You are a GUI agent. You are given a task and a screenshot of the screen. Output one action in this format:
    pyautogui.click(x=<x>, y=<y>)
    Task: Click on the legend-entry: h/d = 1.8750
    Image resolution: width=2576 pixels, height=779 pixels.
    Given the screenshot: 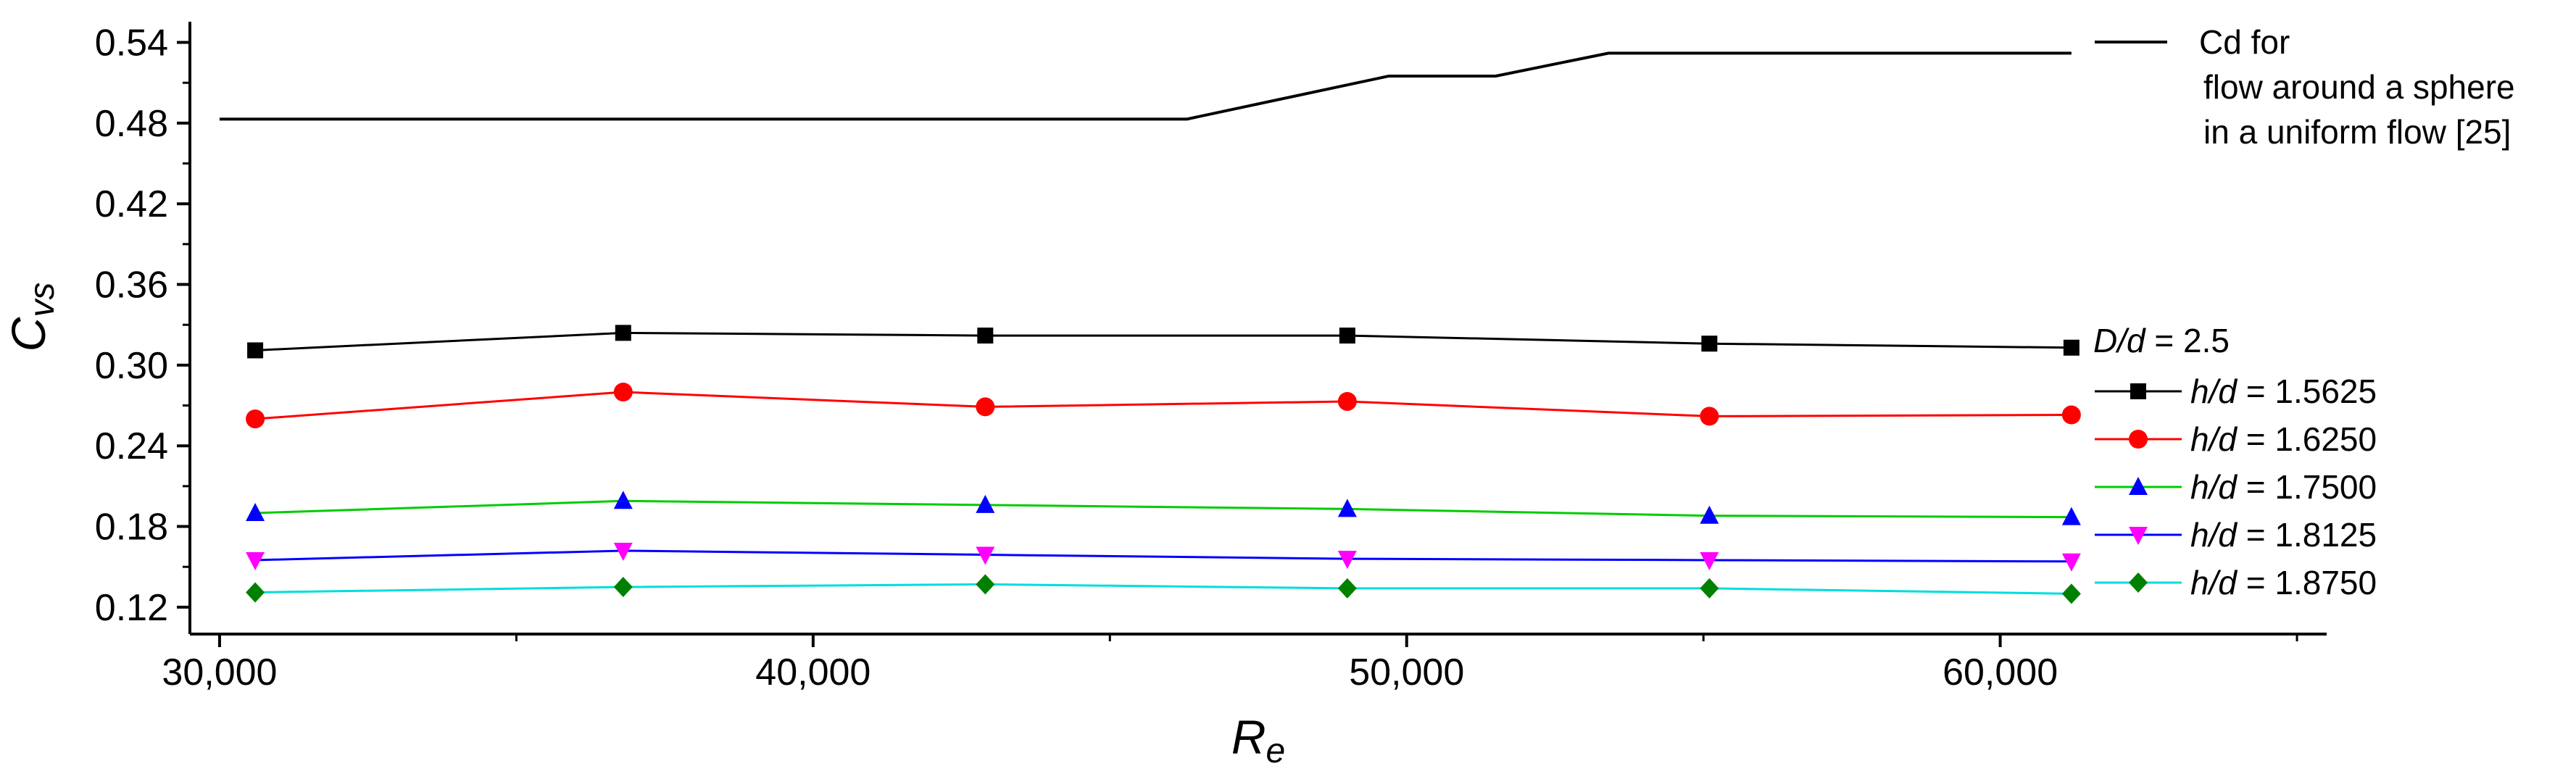 What is the action you would take?
    pyautogui.click(x=2236, y=582)
    